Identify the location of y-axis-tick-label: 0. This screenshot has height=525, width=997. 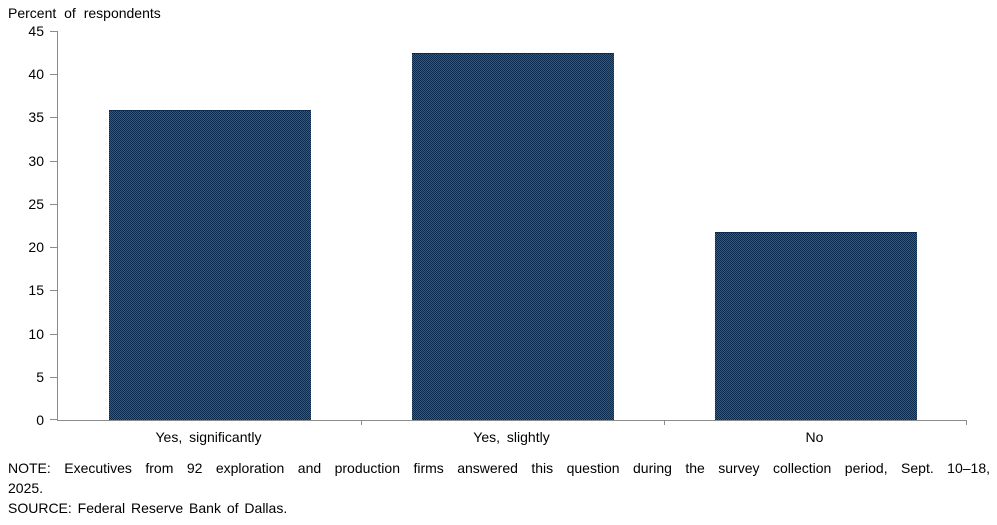
(40, 420).